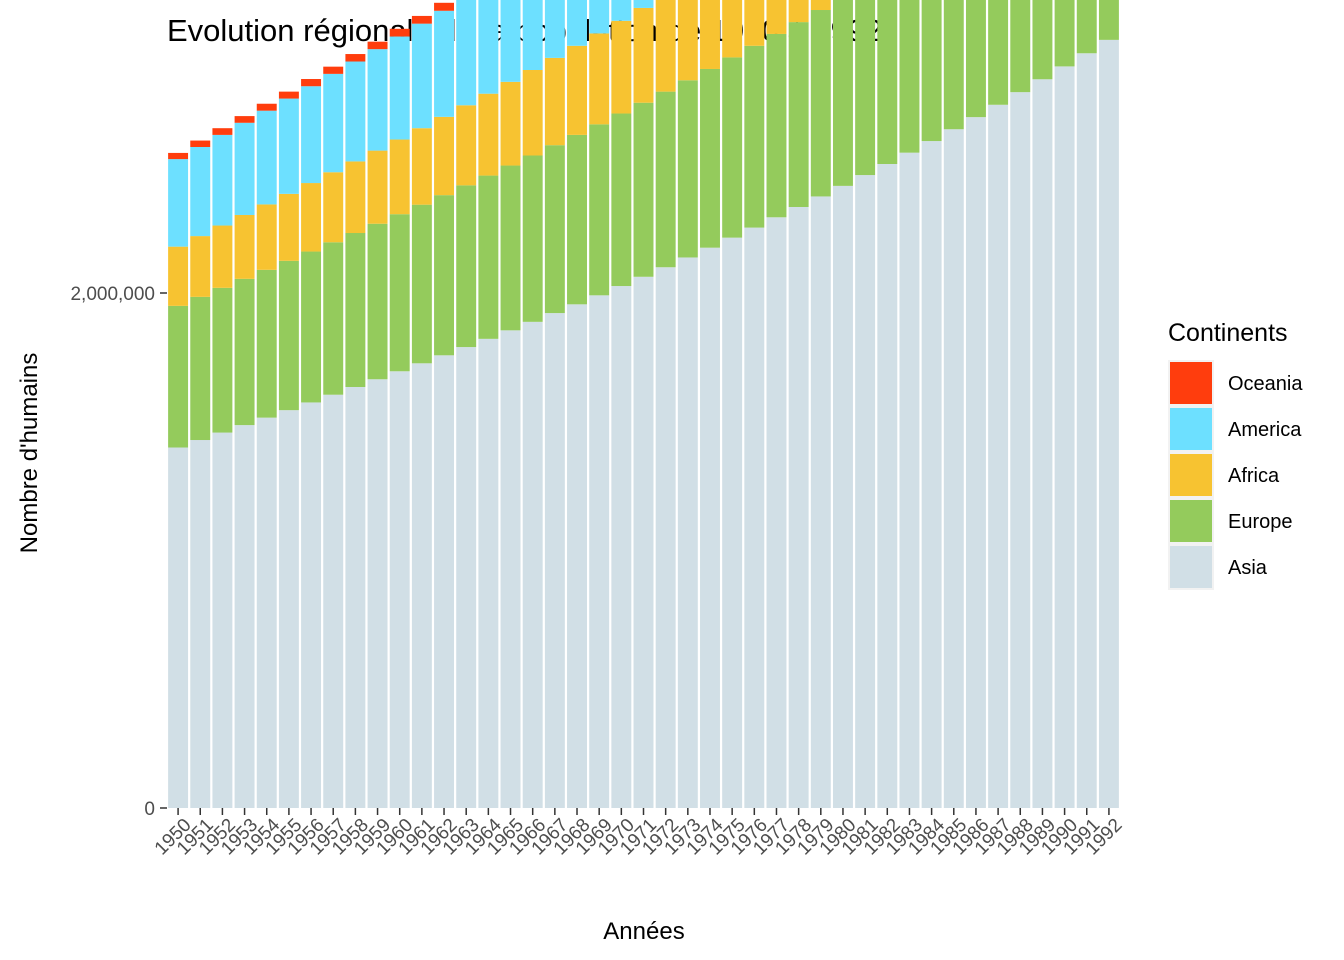 The width and height of the screenshot is (1344, 960). Describe the element at coordinates (118, 552) in the screenshot. I see `y-axis: 02,000,0004,000,000` at that location.